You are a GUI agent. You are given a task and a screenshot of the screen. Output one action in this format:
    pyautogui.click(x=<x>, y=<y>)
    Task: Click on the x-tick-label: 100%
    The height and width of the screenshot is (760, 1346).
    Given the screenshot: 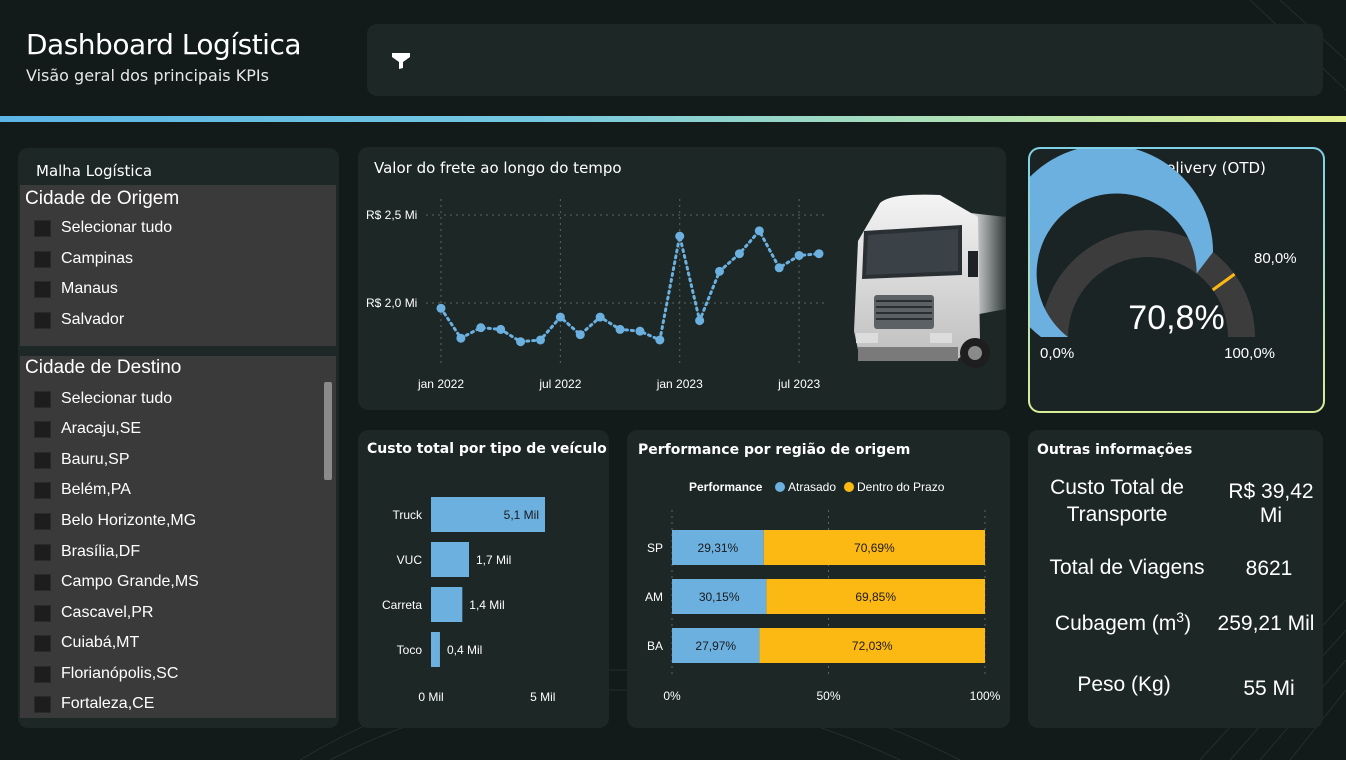 What is the action you would take?
    pyautogui.click(x=985, y=696)
    